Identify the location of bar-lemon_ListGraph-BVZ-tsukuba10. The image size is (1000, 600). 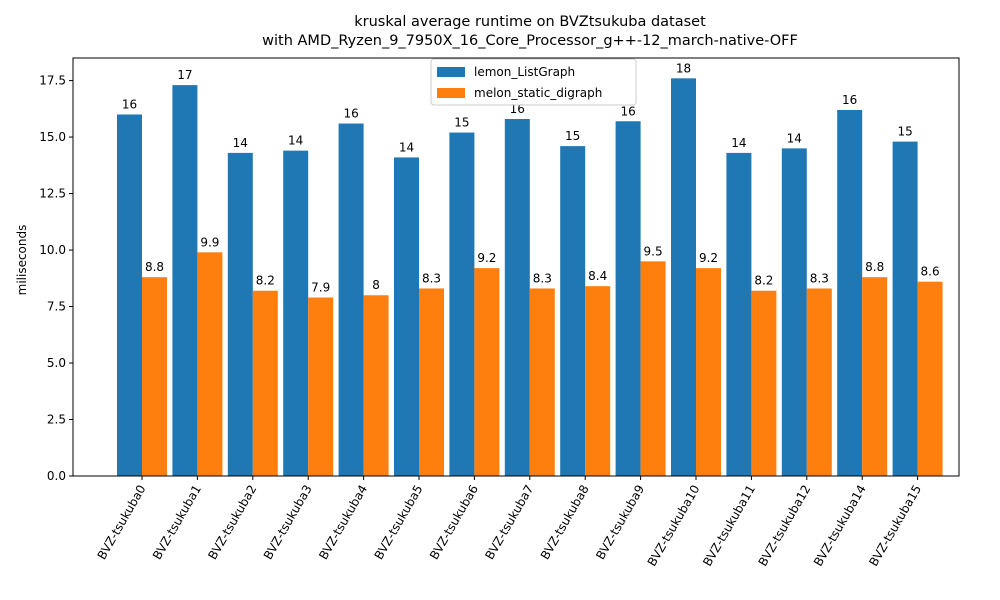
(683, 277).